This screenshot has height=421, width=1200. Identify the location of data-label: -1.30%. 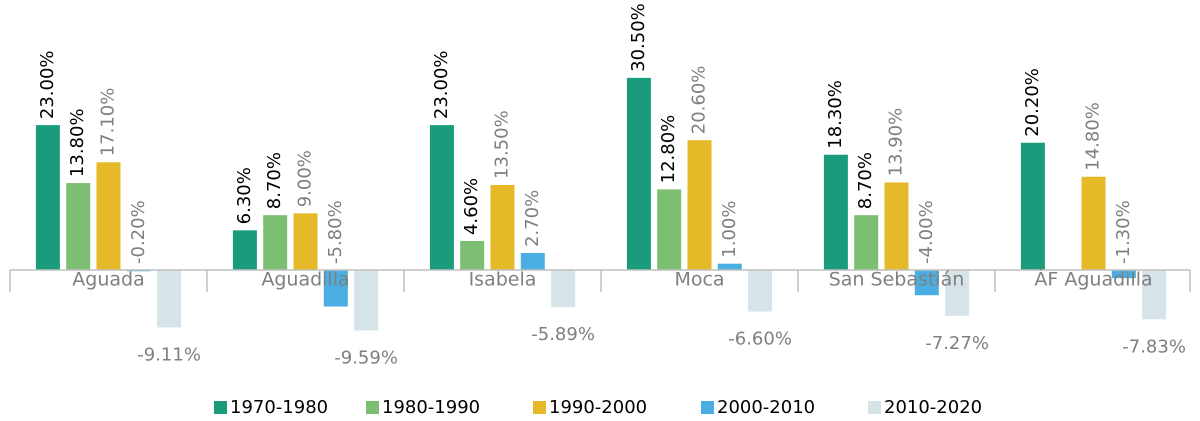
(1123, 232).